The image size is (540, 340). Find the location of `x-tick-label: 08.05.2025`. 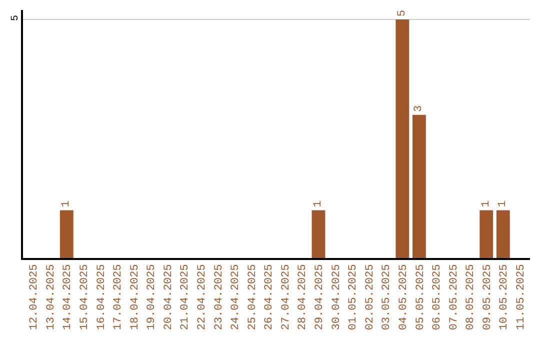

x-tick-label: 08.05.2025 is located at coordinates (471, 297).